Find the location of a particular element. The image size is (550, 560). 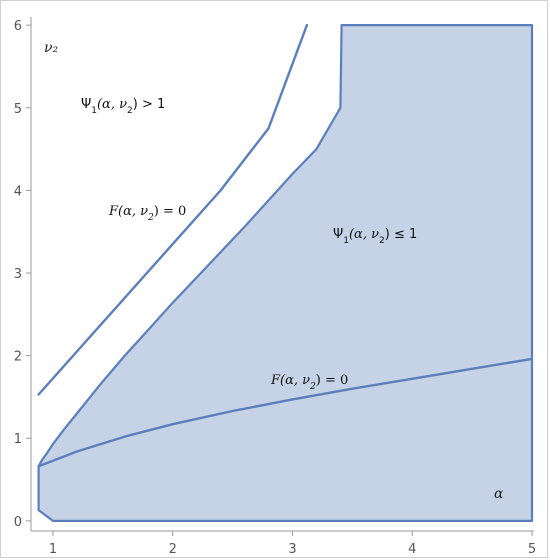

label-shaded-region: Ψ1(α, ν2) ≤ 1 is located at coordinates (375, 236).